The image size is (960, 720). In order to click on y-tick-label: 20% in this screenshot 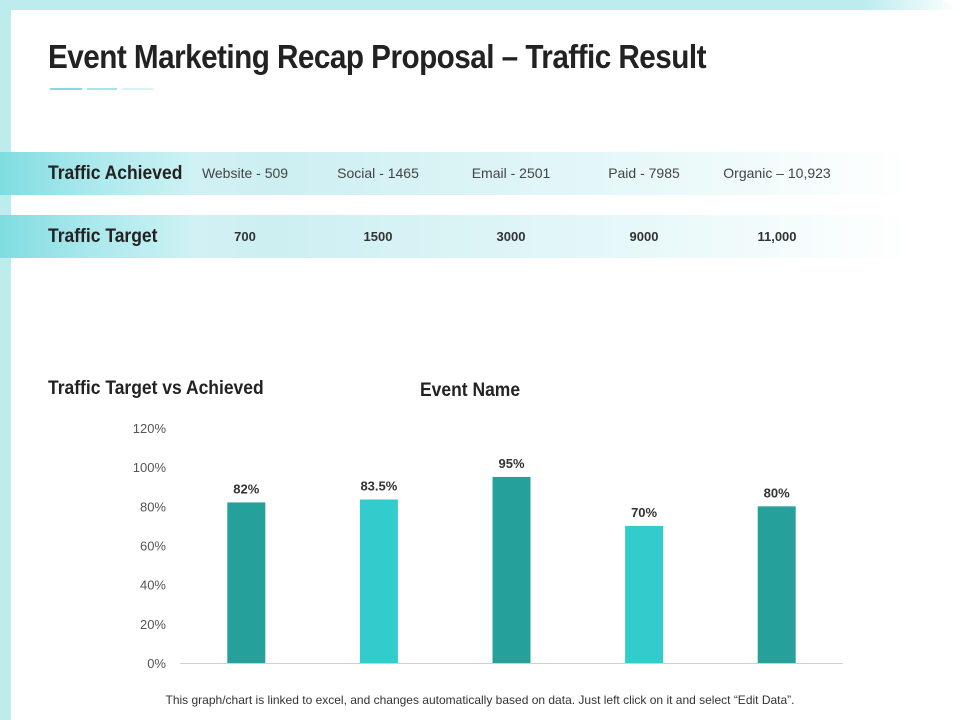, I will do `click(153, 624)`.